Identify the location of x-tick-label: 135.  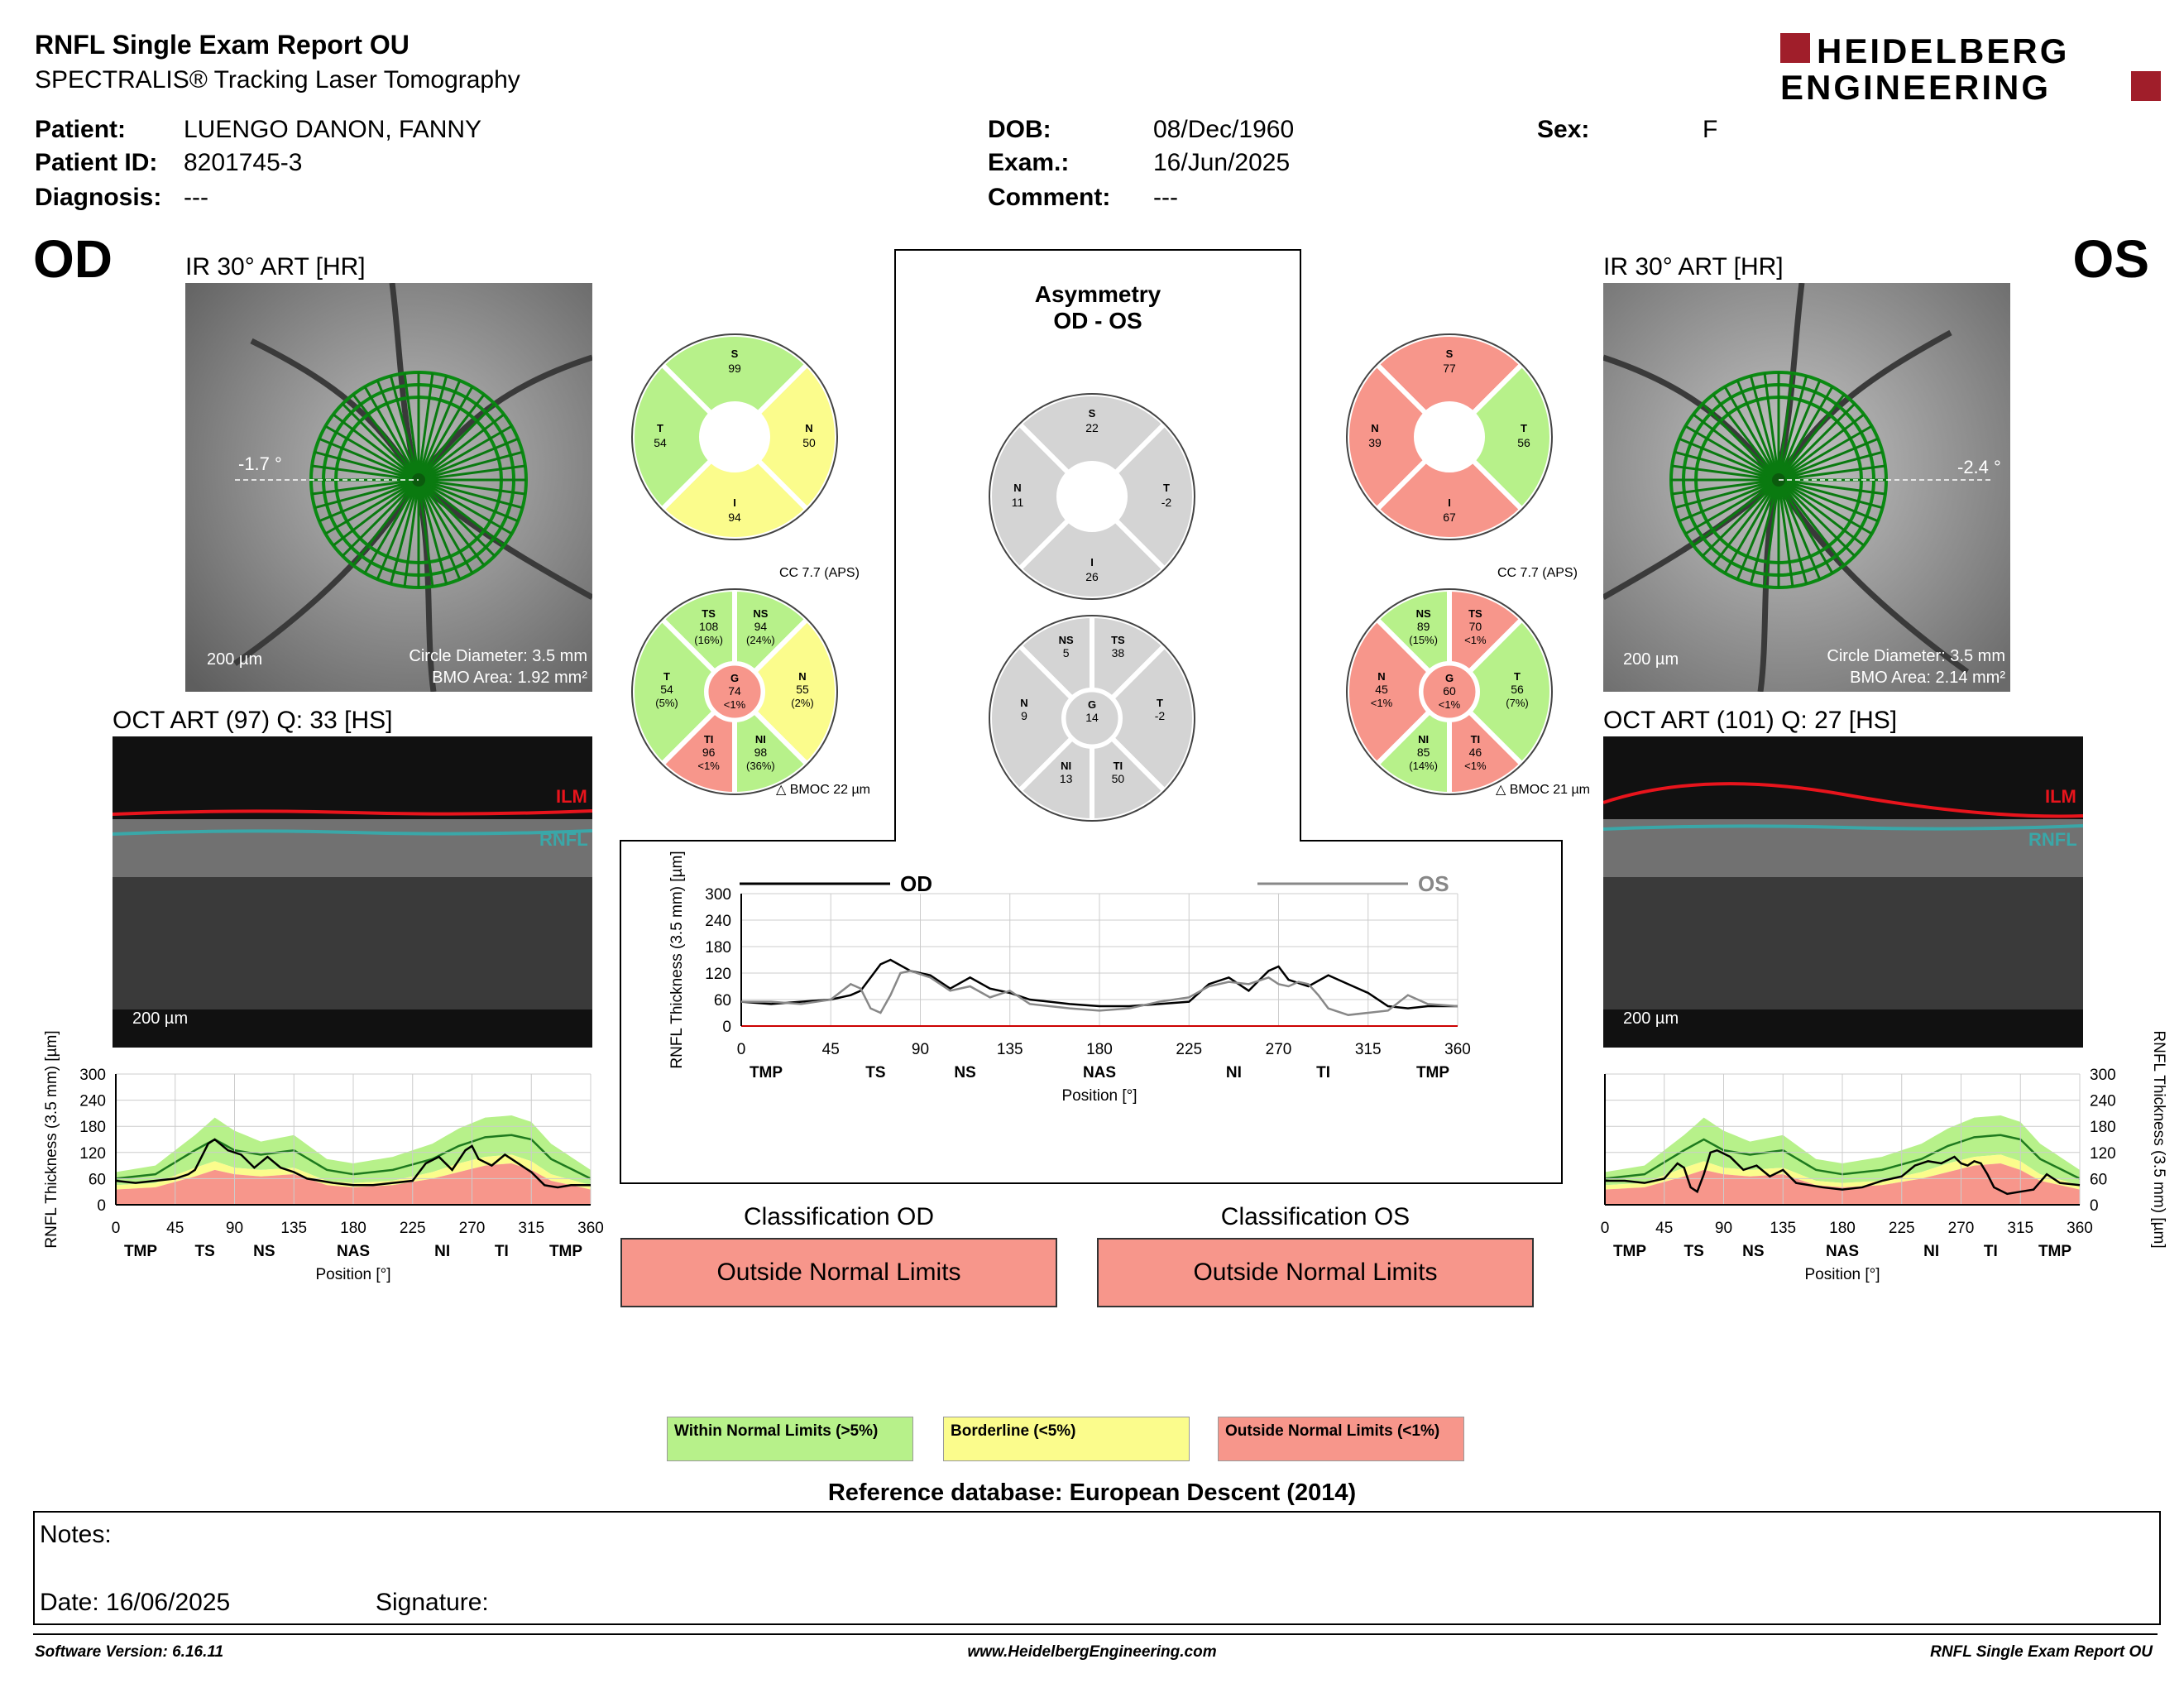
(1010, 1049).